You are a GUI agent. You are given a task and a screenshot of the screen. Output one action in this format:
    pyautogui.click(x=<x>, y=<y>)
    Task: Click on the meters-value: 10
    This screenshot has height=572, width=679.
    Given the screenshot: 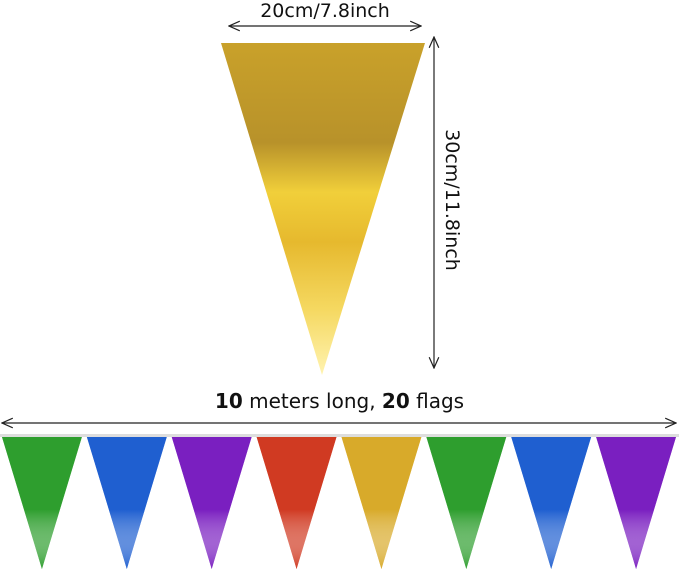 What is the action you would take?
    pyautogui.click(x=228, y=401)
    